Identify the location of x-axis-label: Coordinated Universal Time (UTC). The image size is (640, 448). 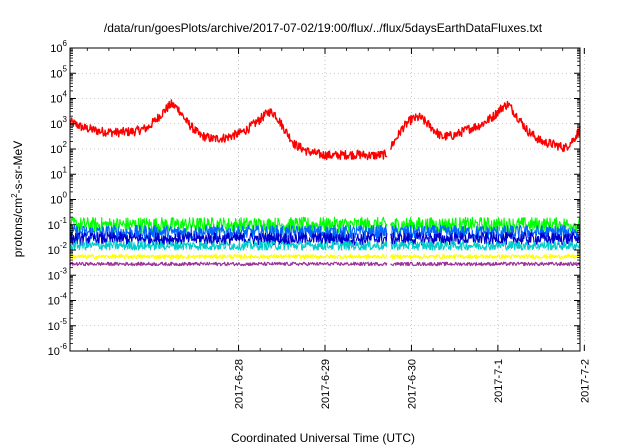
(323, 438).